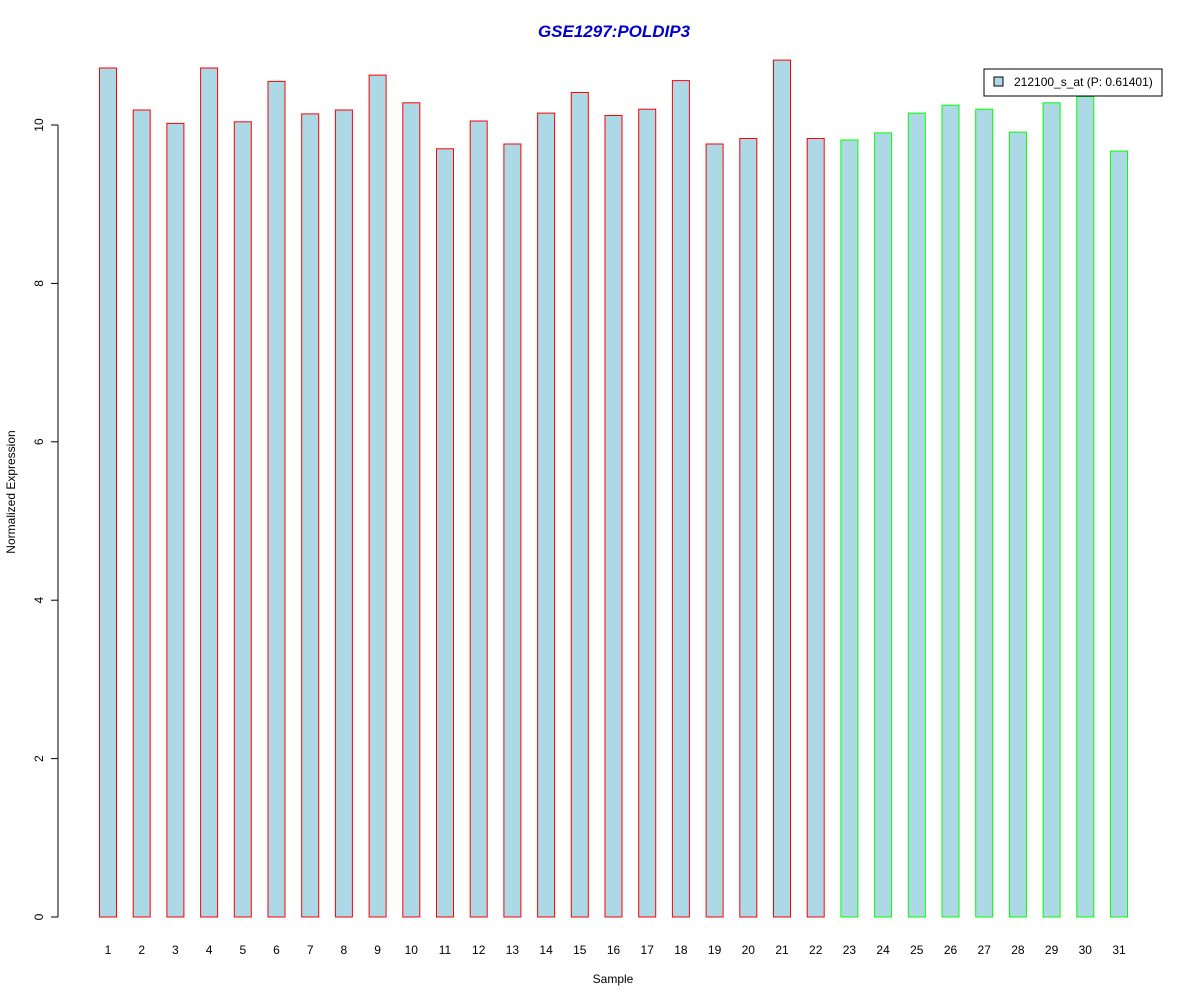 This screenshot has height=1000, width=1200. Describe the element at coordinates (513, 950) in the screenshot. I see `x-tick-label: 13` at that location.